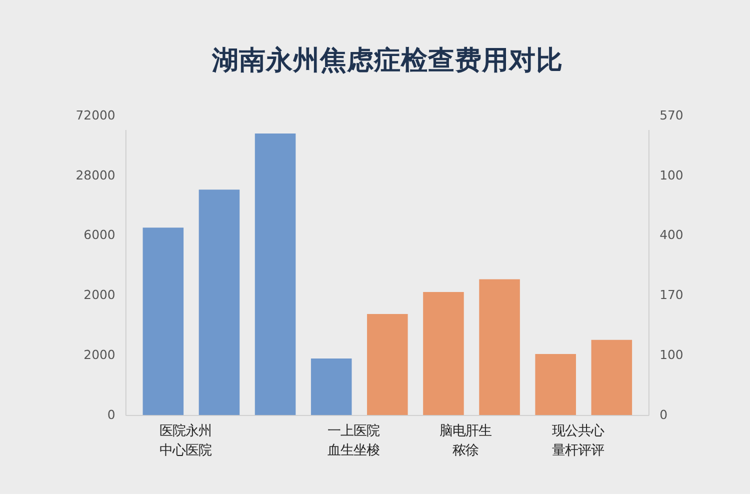 The height and width of the screenshot is (500, 750). Describe the element at coordinates (96, 114) in the screenshot. I see `text: 72000` at that location.